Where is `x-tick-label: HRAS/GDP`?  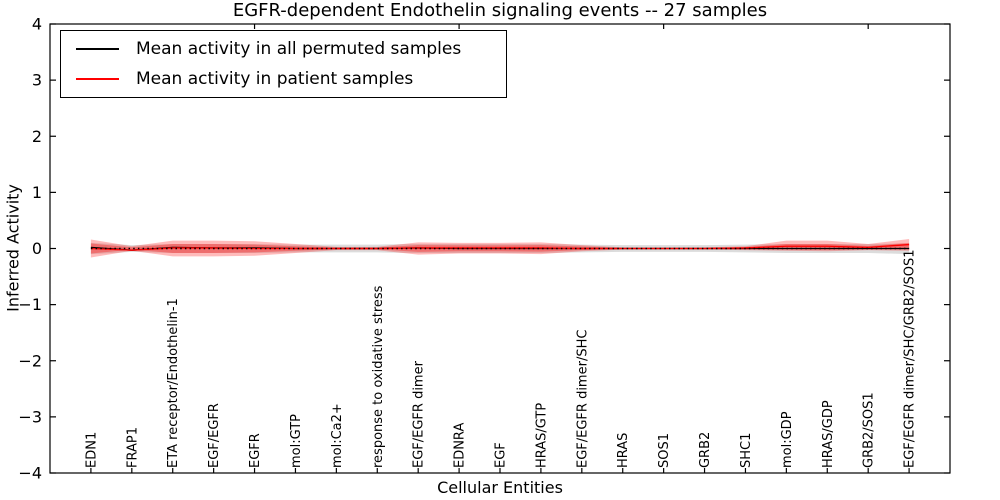 x-tick-label: HRAS/GDP is located at coordinates (828, 434).